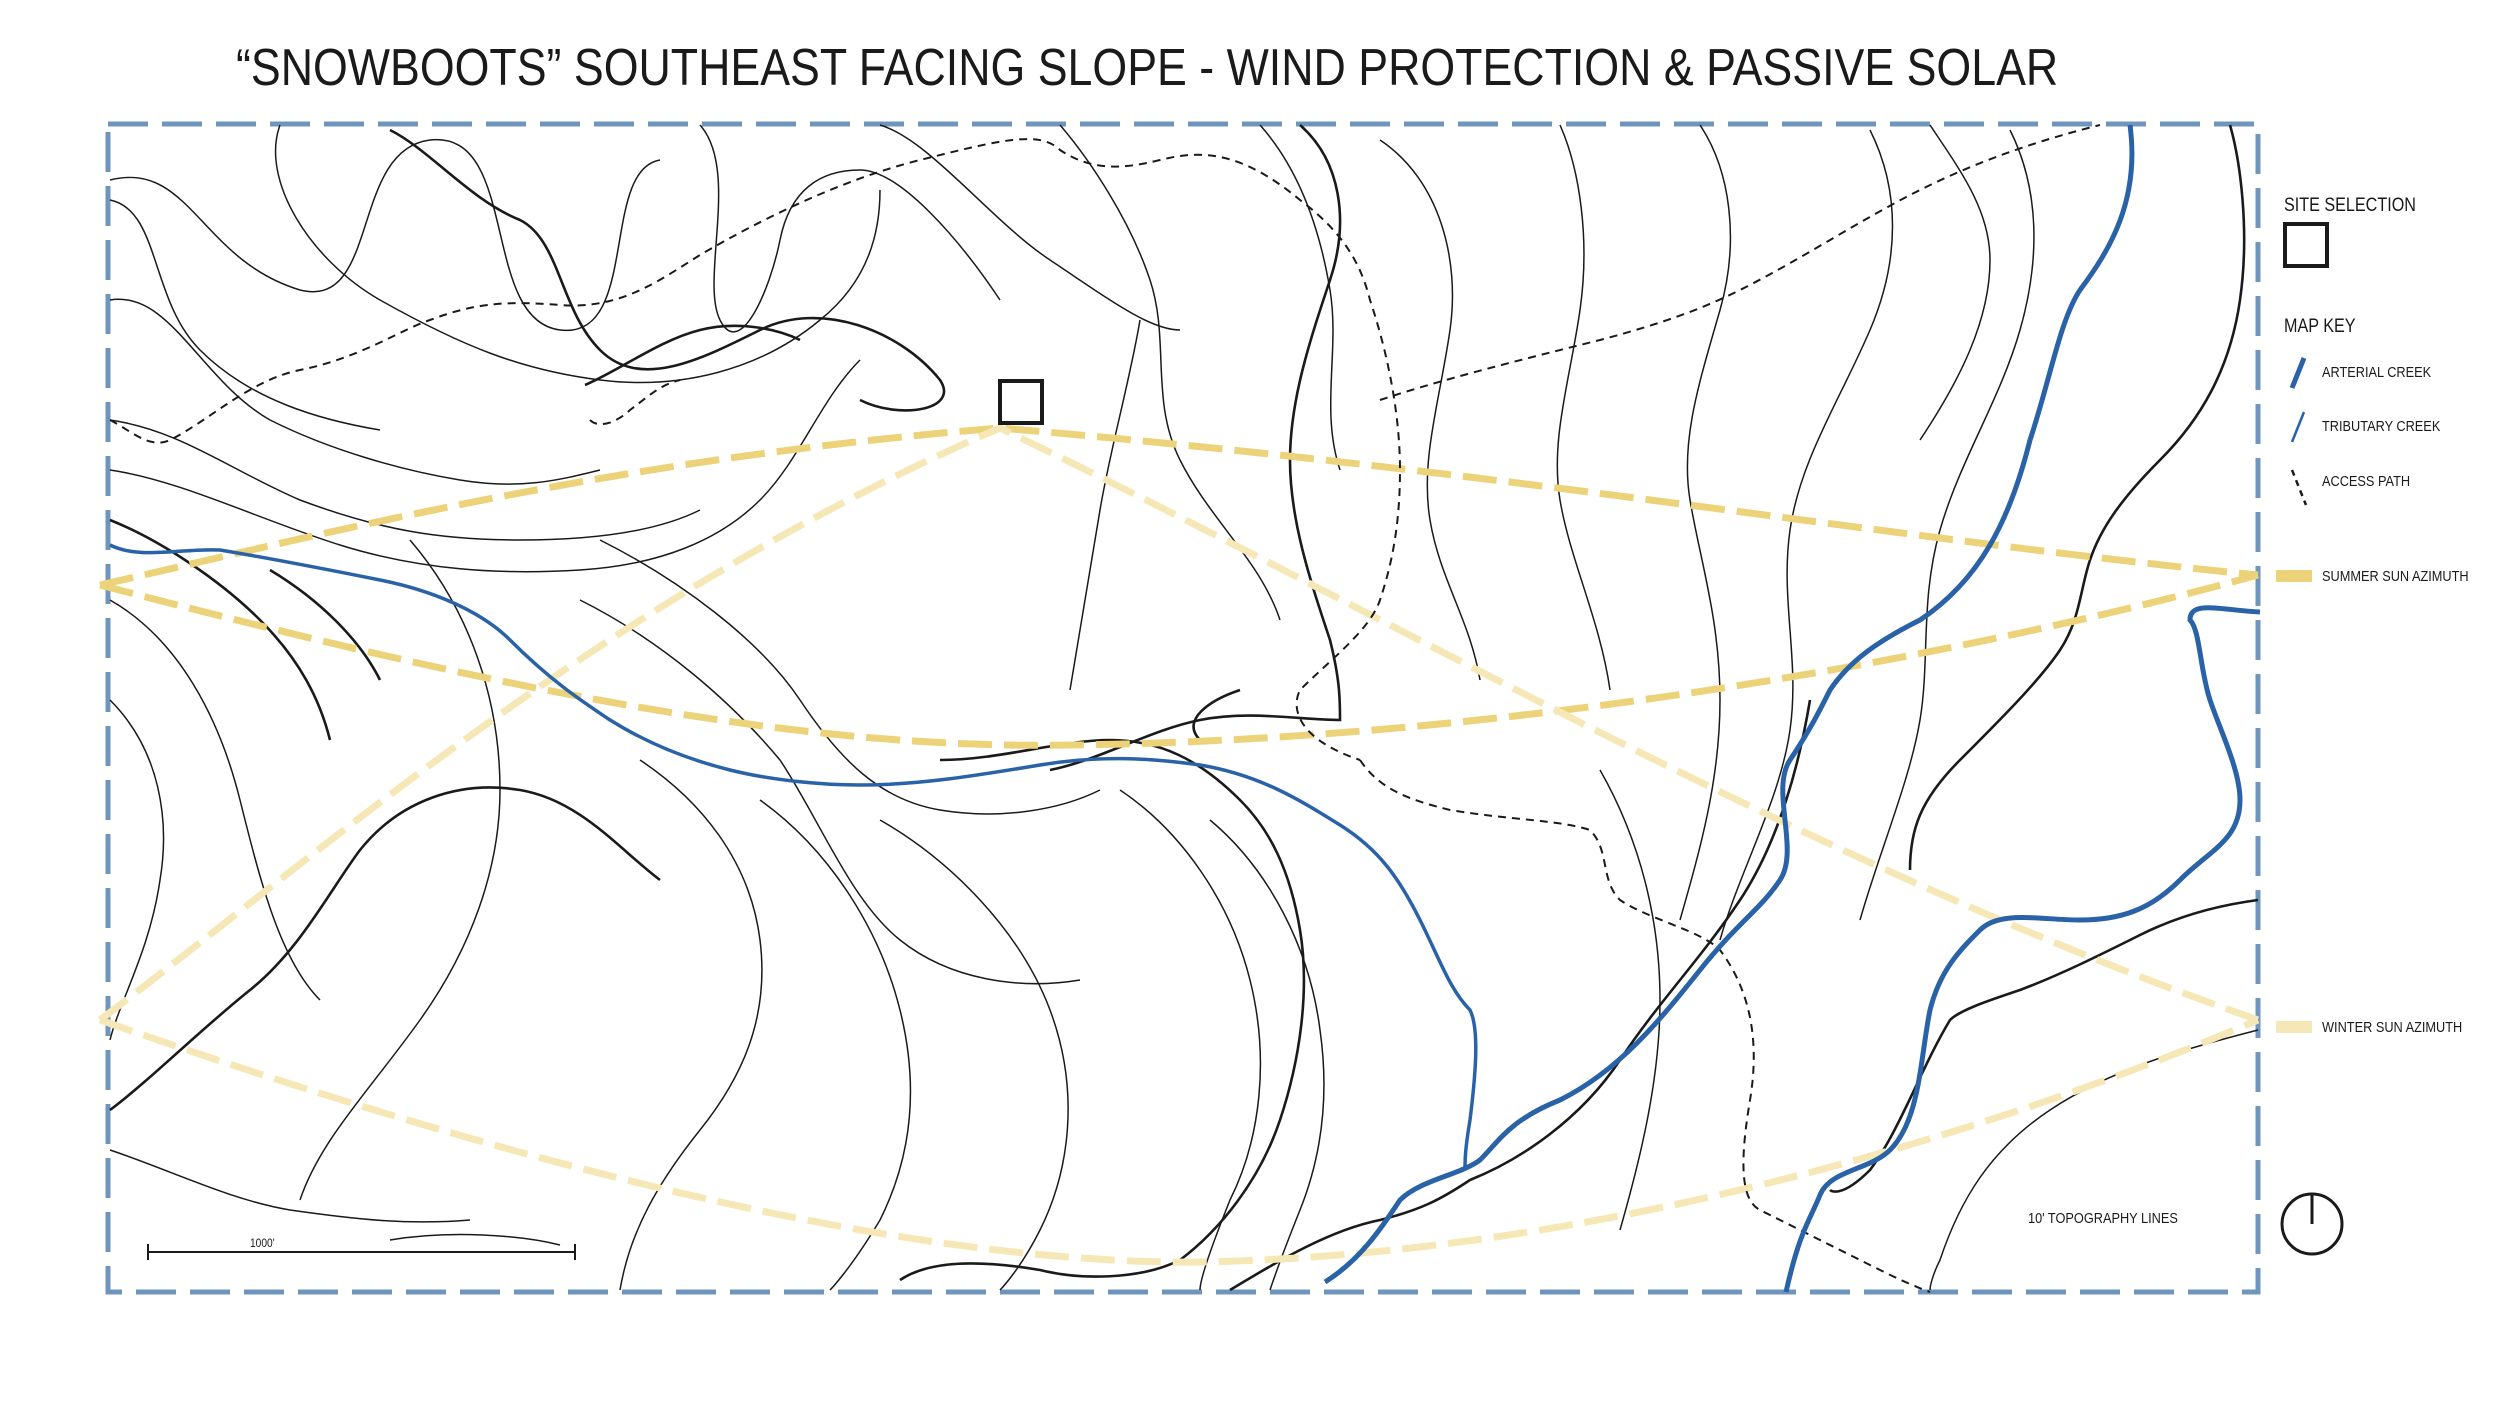  Describe the element at coordinates (2298, 427) in the screenshot. I see `legend-tributary-creek-icon` at that location.